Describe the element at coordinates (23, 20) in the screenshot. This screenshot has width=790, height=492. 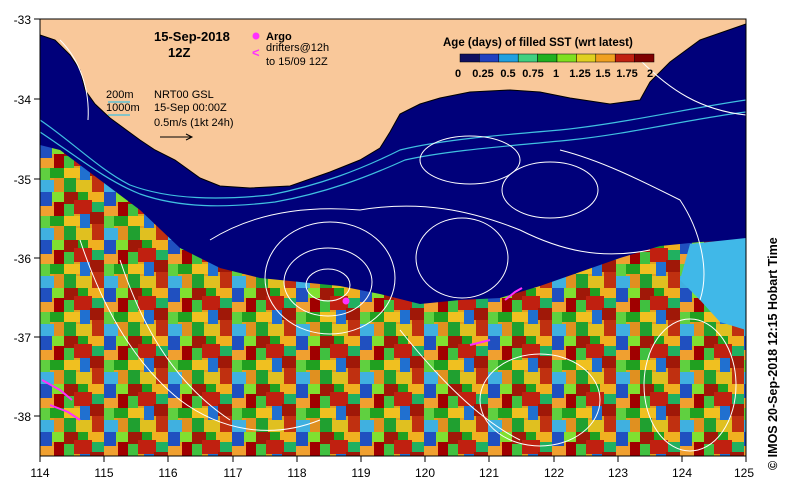
I see `y-tick-label: -33` at that location.